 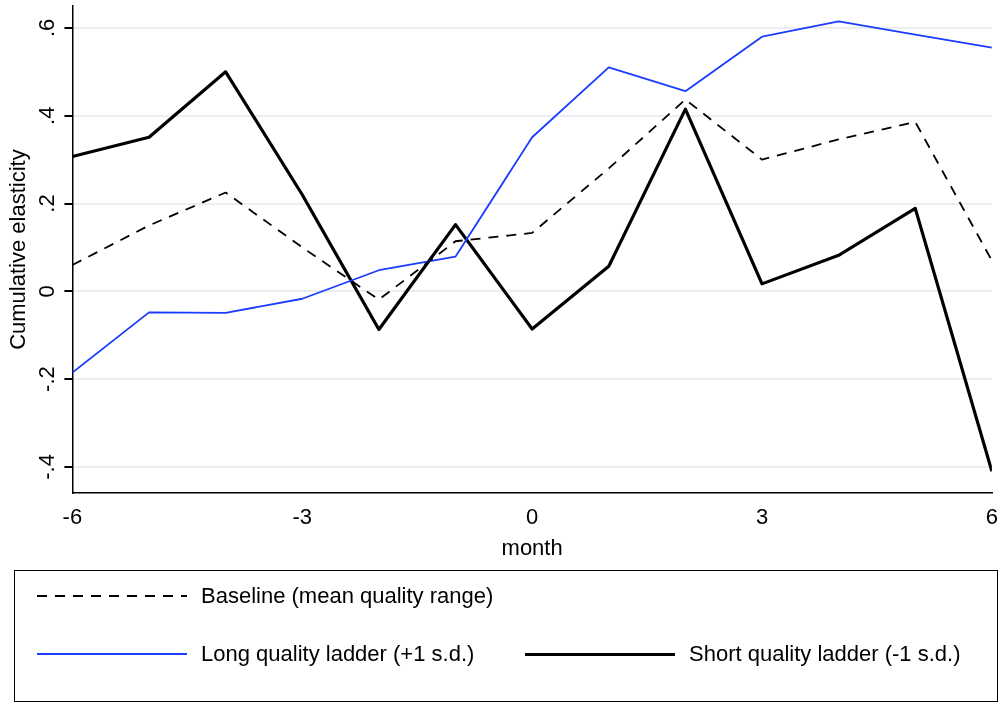 I want to click on x-tick-label: -3, so click(x=302, y=517).